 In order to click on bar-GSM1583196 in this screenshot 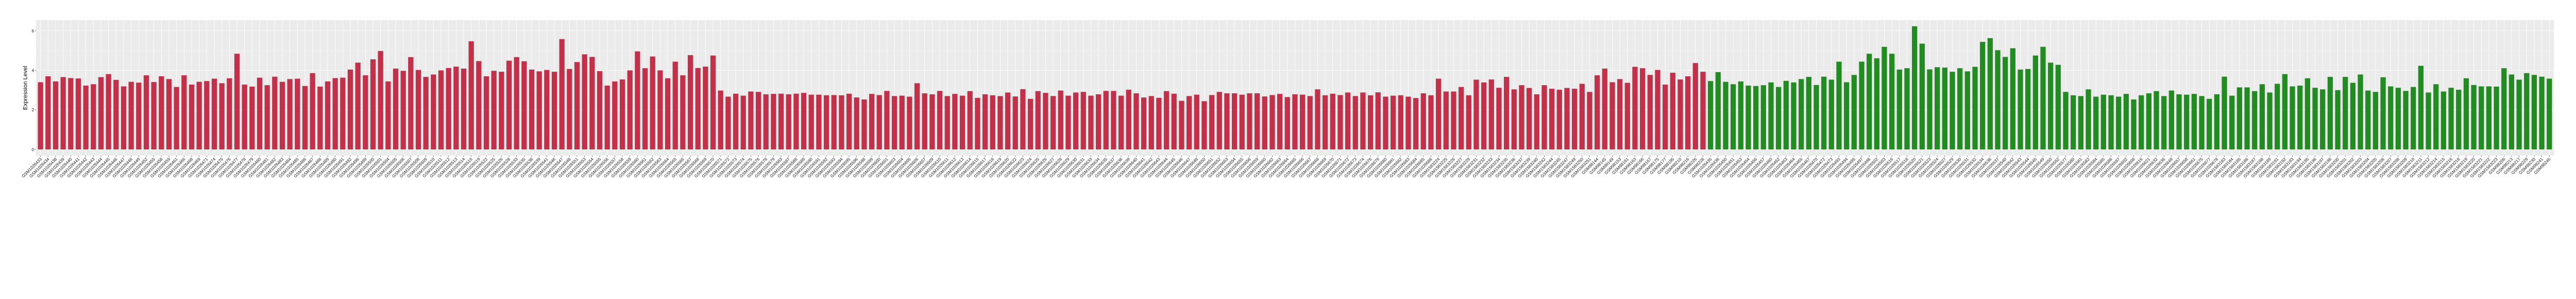, I will do `click(2315, 119)`.